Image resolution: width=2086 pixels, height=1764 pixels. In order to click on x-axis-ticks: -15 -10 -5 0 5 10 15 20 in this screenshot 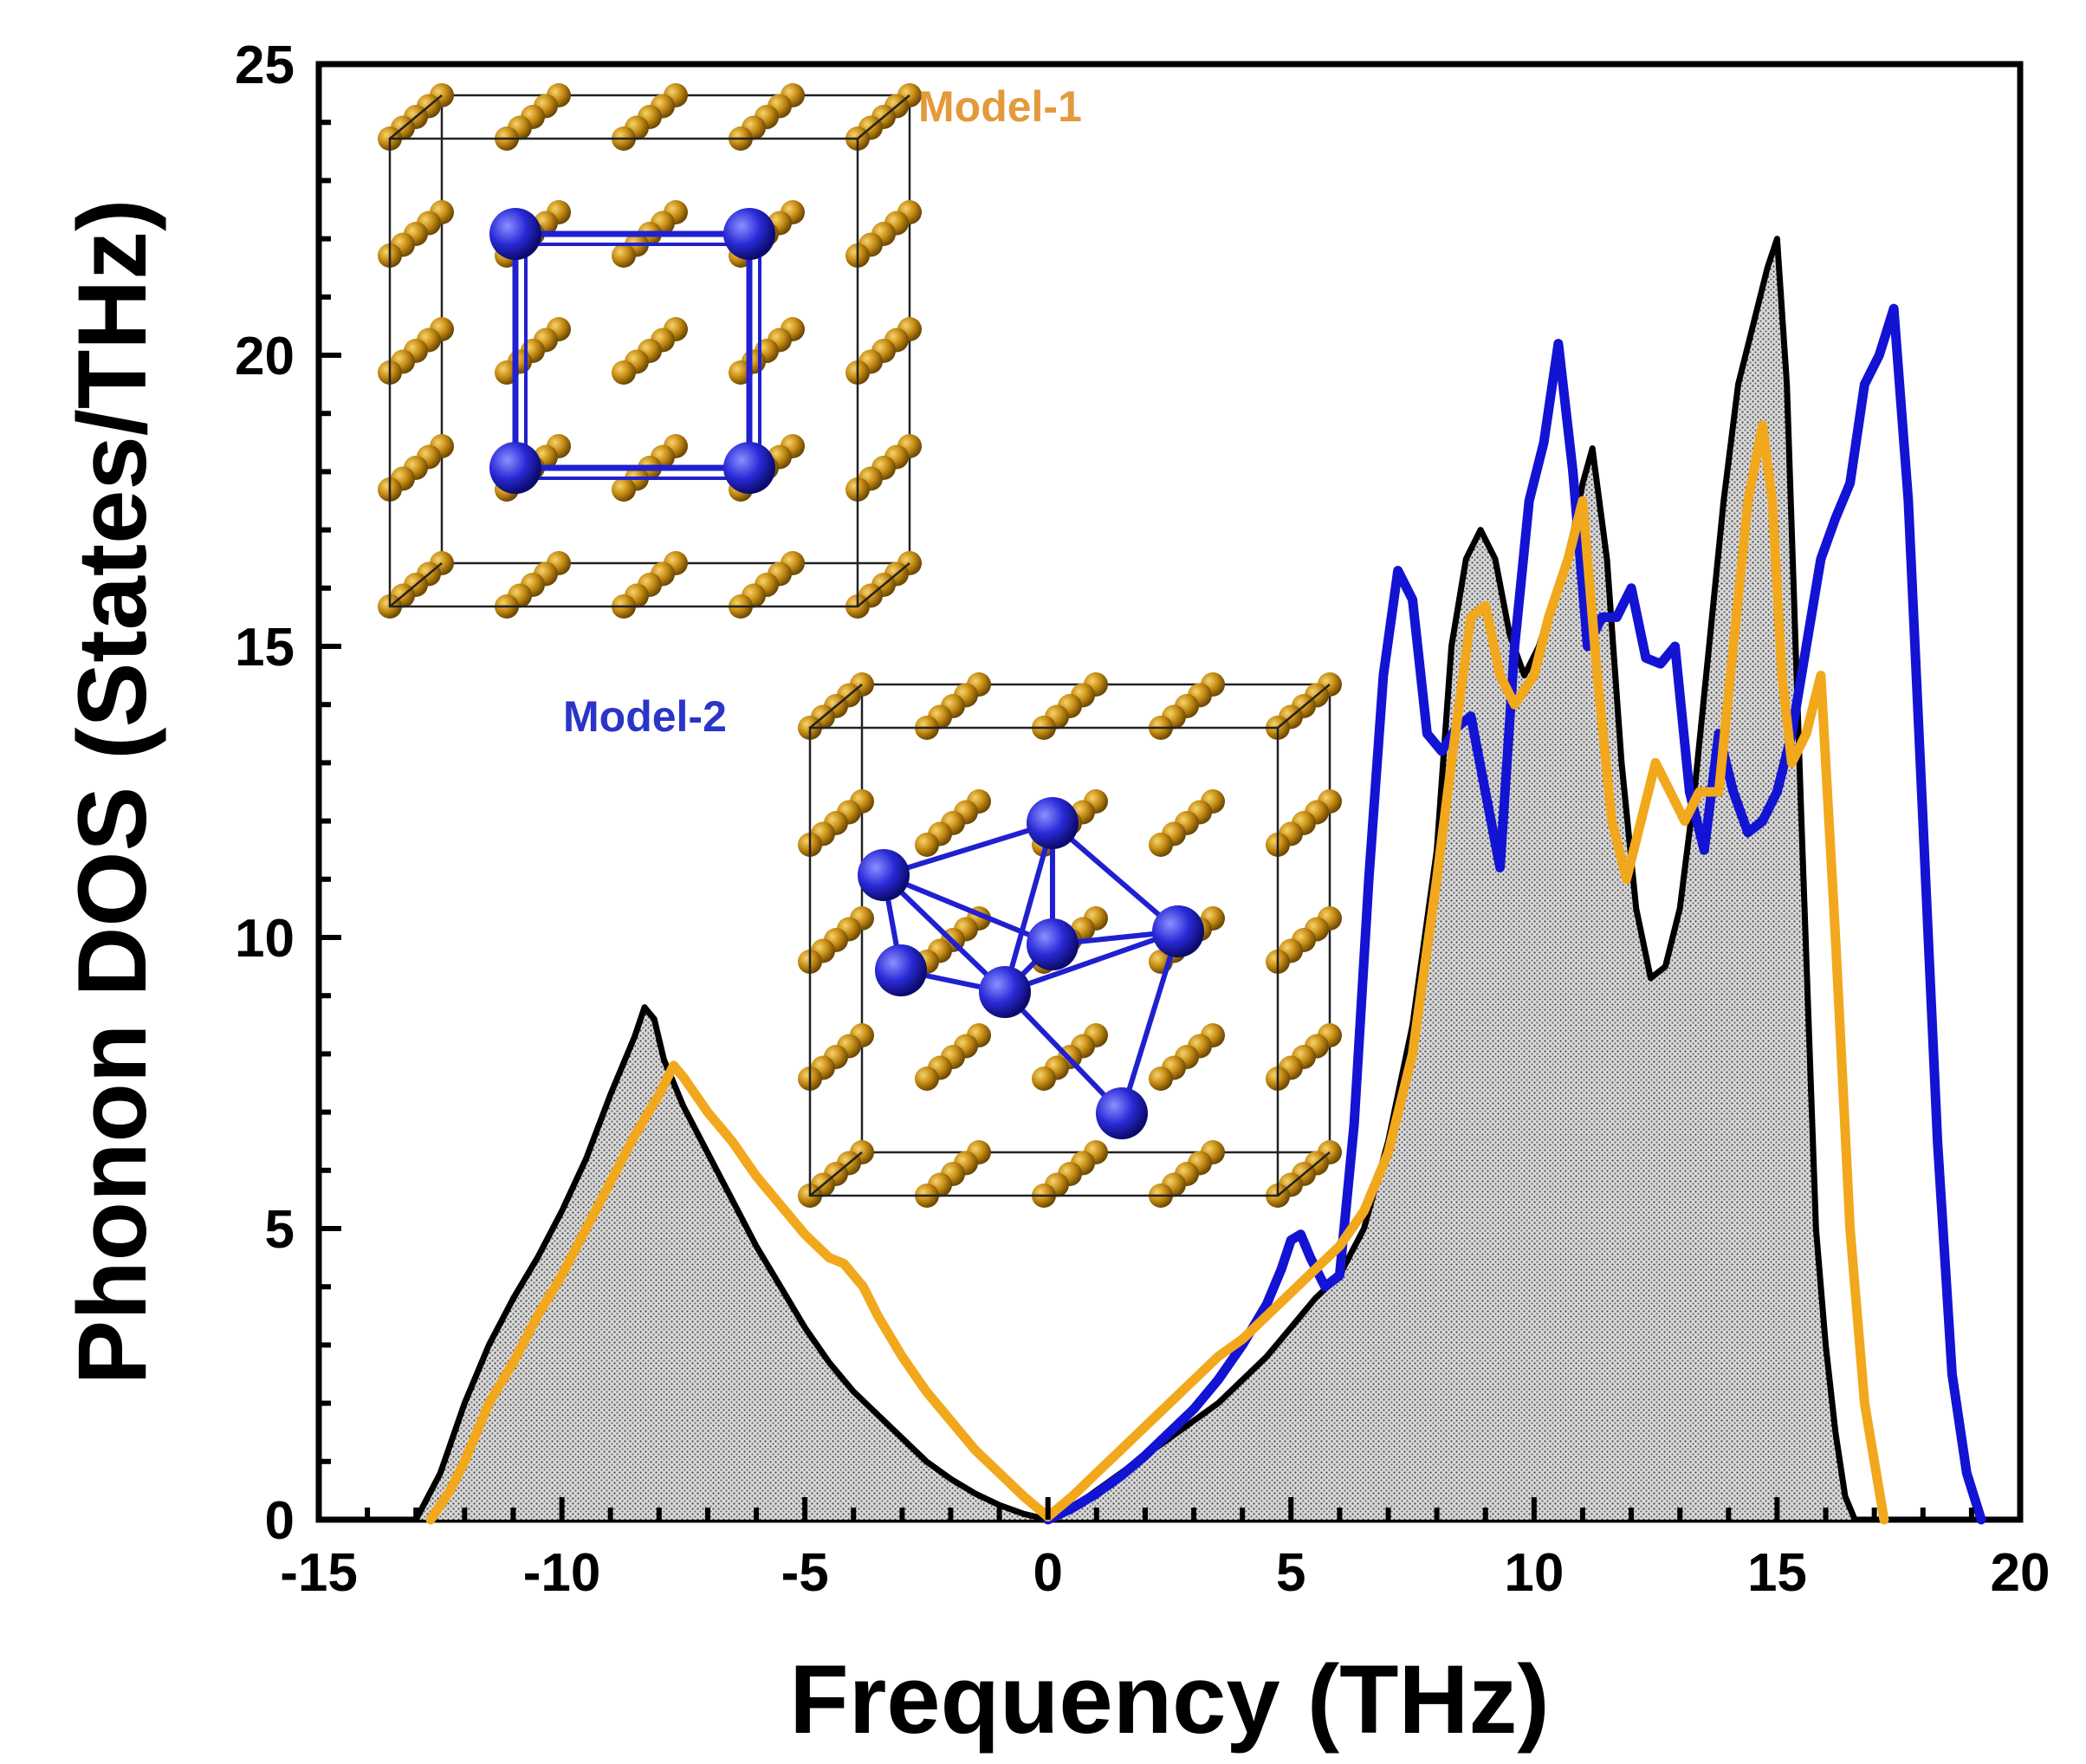, I will do `click(1165, 1550)`.